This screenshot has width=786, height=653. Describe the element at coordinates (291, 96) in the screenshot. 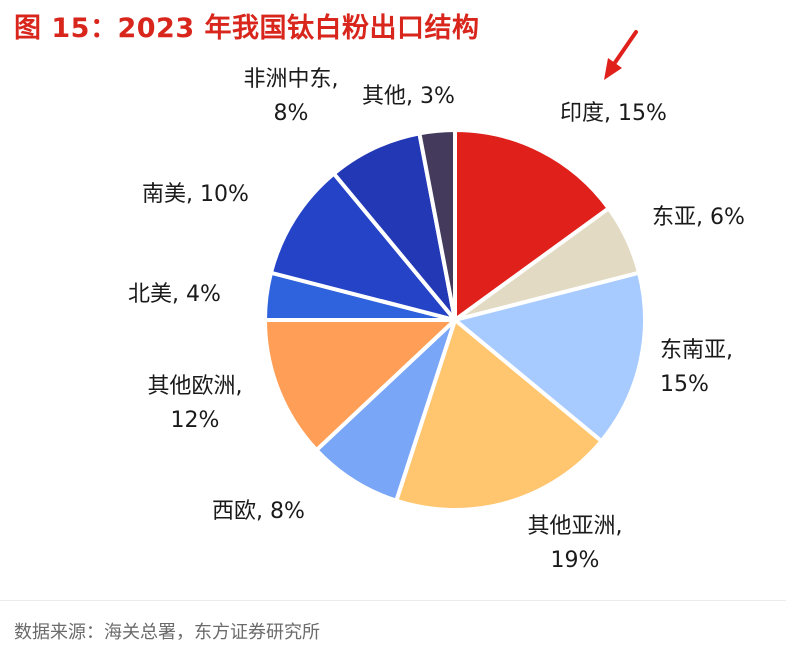

I see `slice-label-9: 非洲中东, 8%` at that location.